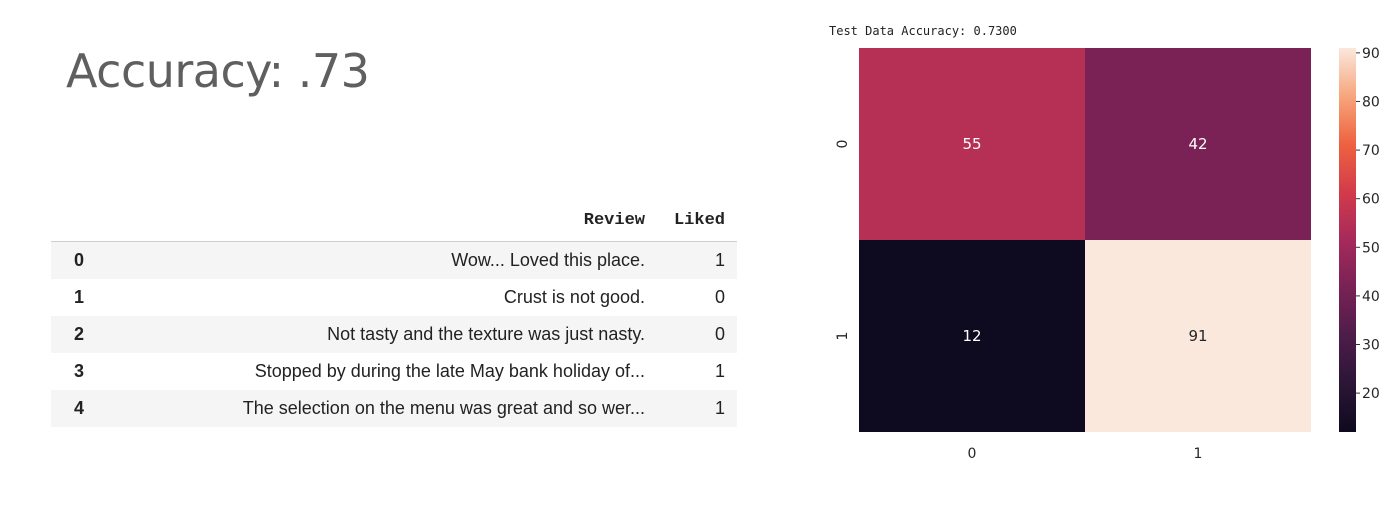 This screenshot has height=508, width=1391. Describe the element at coordinates (923, 31) in the screenshot. I see `heatmap-title: Test Data Accuracy: 0.7300` at that location.